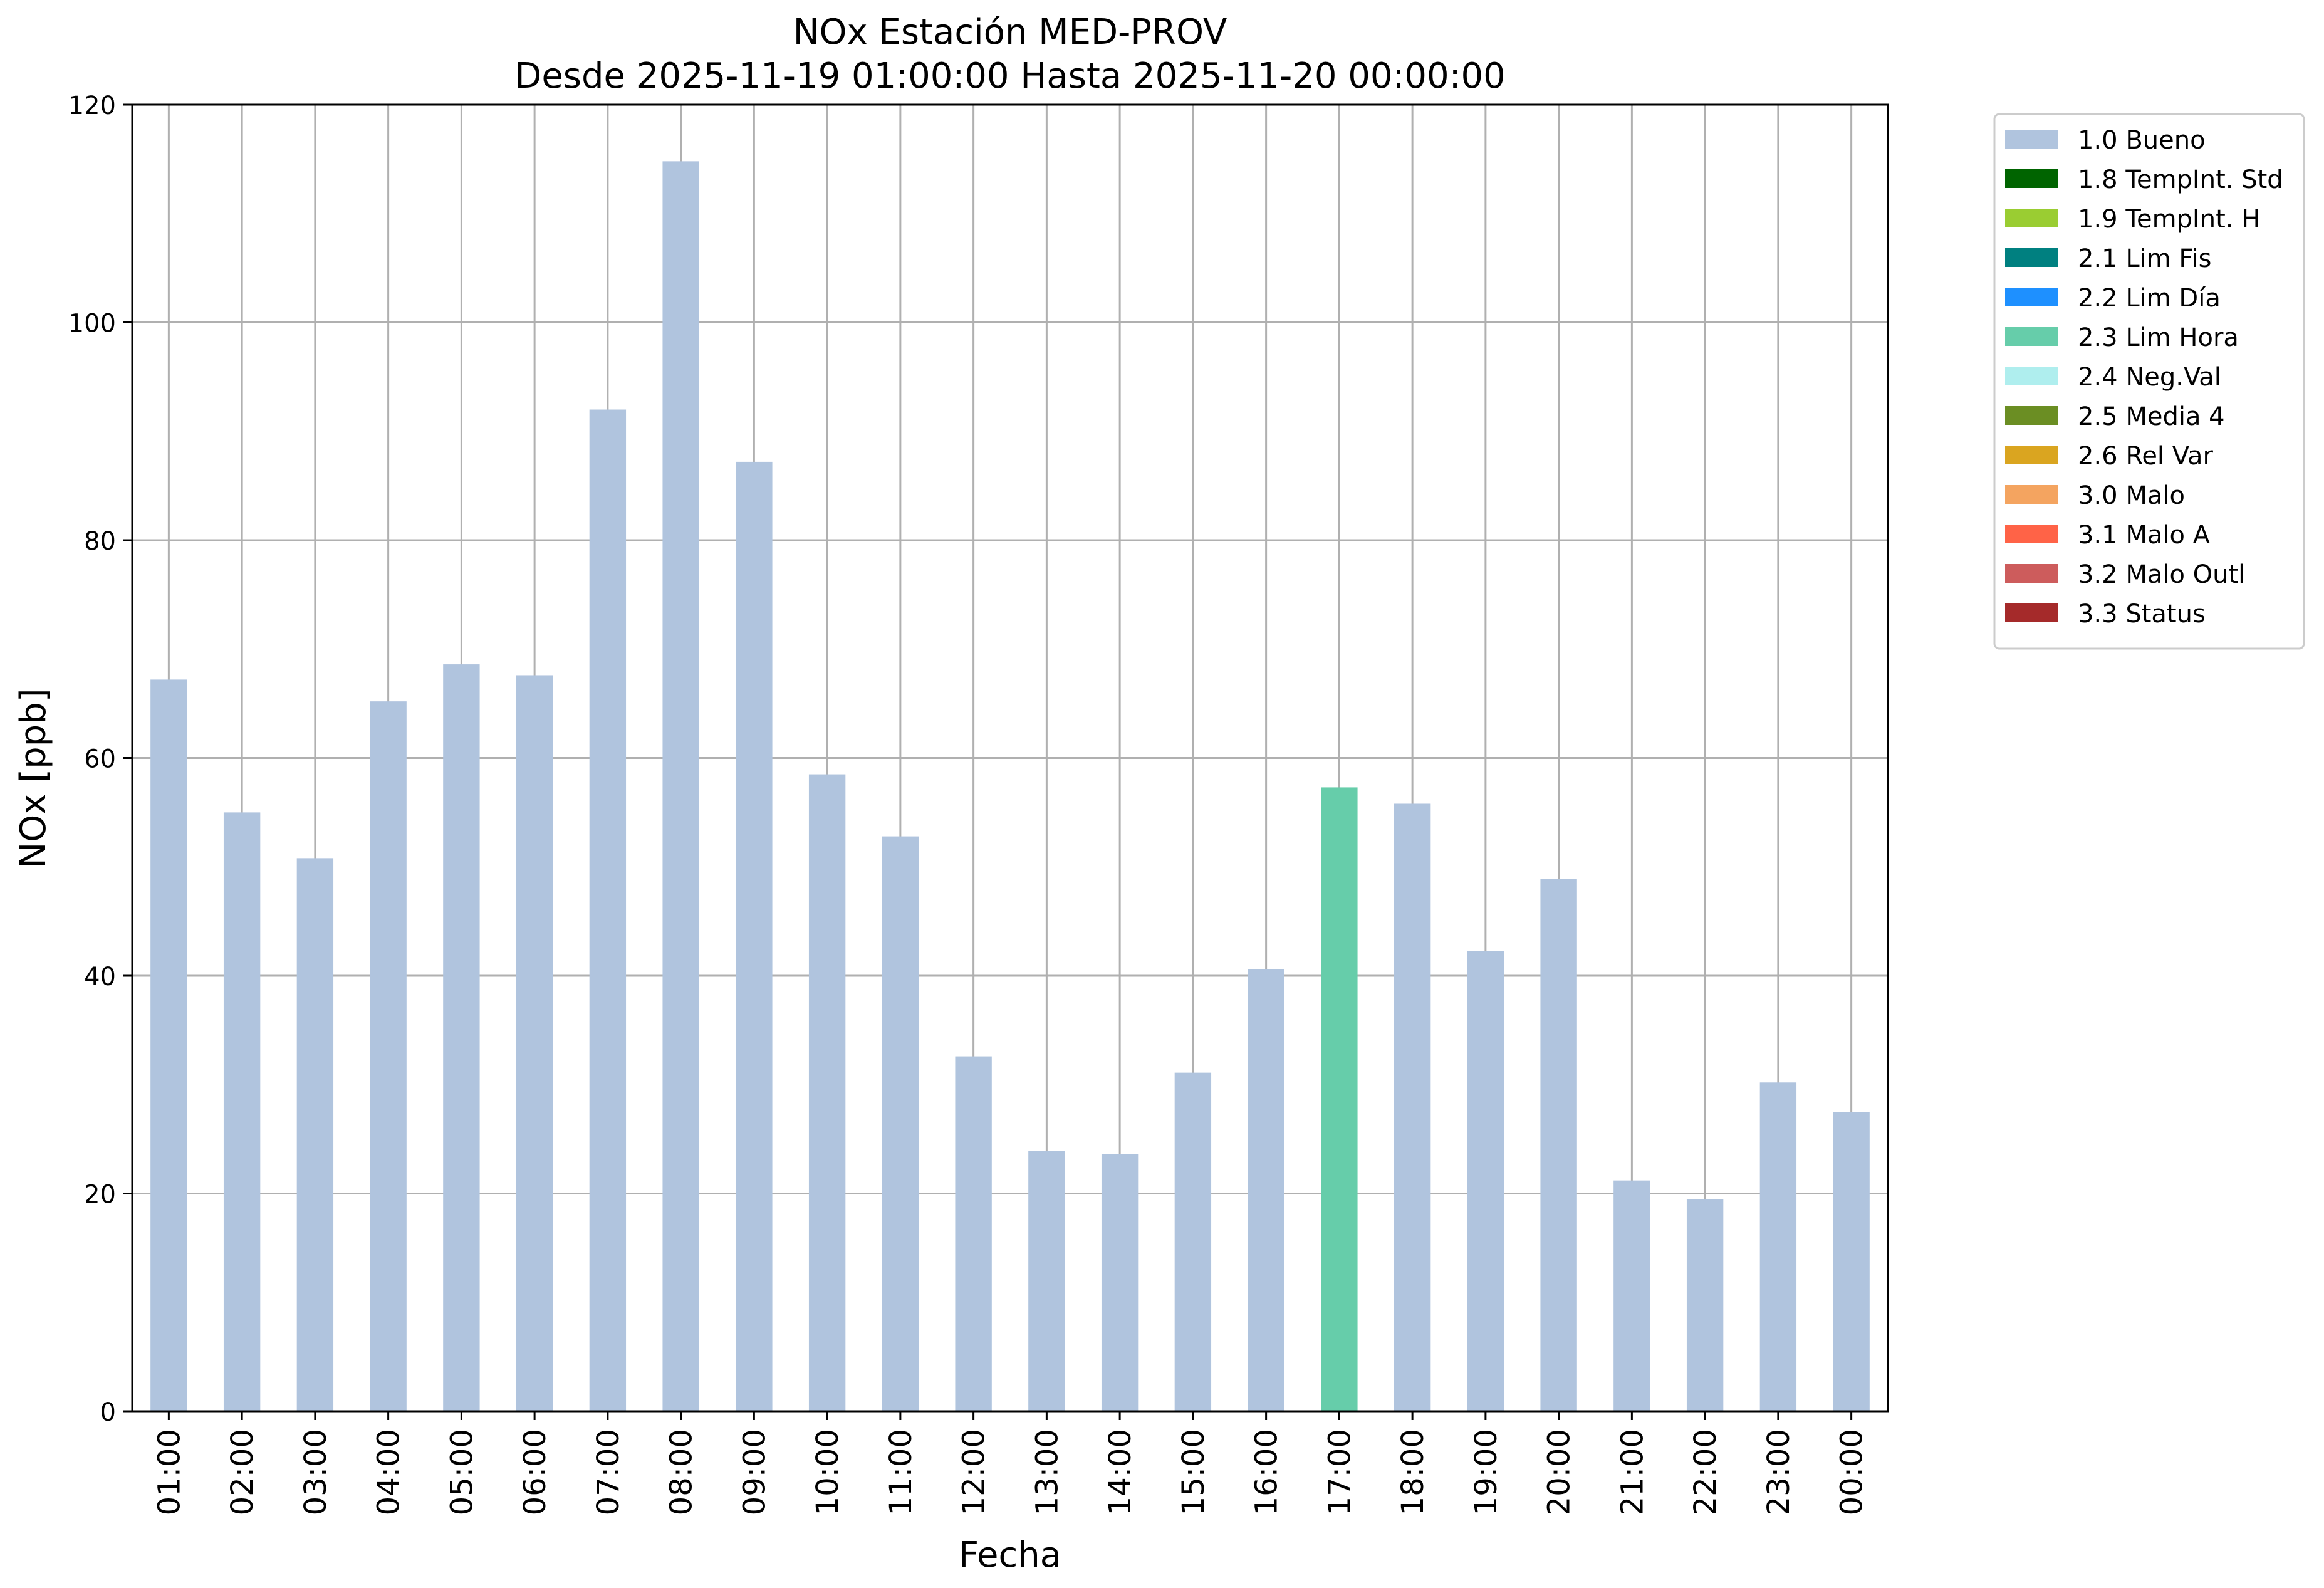 Image resolution: width=2324 pixels, height=1588 pixels. What do you see at coordinates (1339, 1099) in the screenshot?
I see `bar-17:00` at bounding box center [1339, 1099].